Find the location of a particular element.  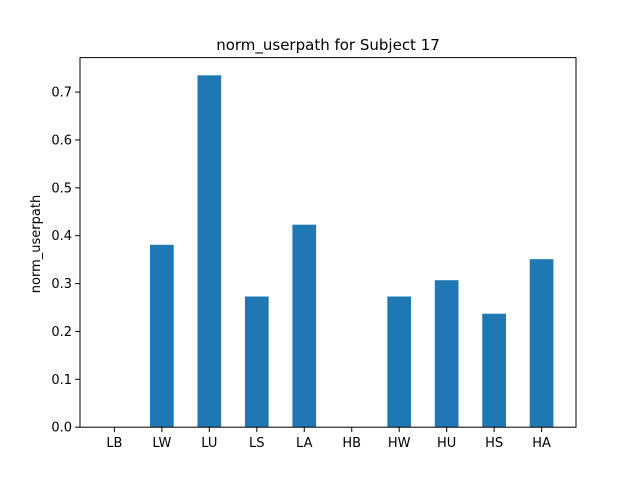

bar-lu is located at coordinates (209, 251).